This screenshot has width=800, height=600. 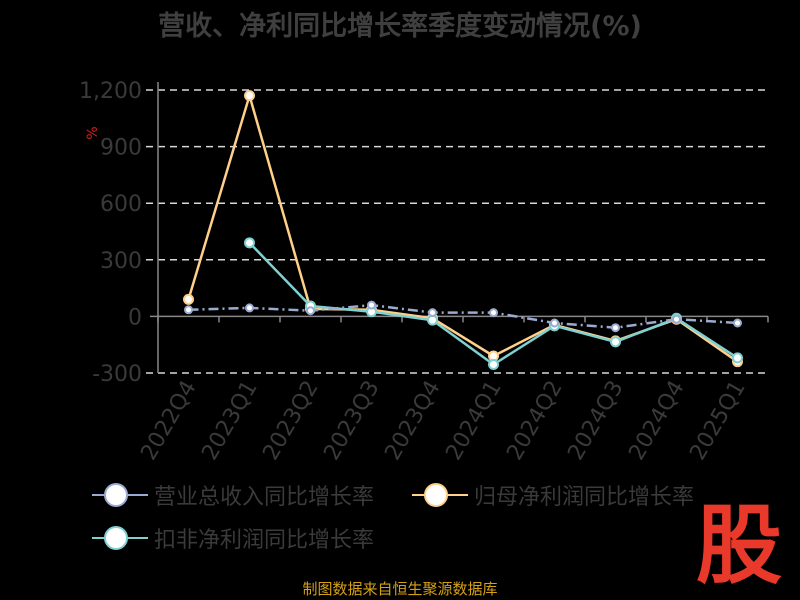 I want to click on brand-logo: 股, so click(x=739, y=546).